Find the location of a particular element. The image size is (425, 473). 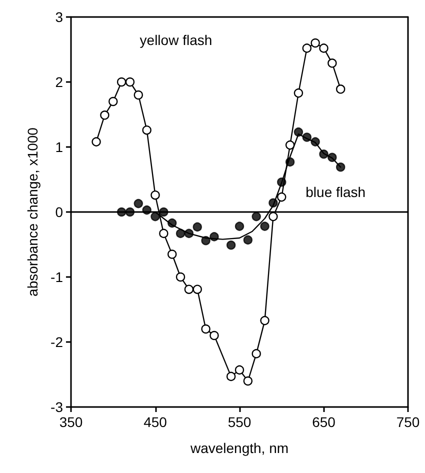

x-tick-label: 750 is located at coordinates (408, 422).